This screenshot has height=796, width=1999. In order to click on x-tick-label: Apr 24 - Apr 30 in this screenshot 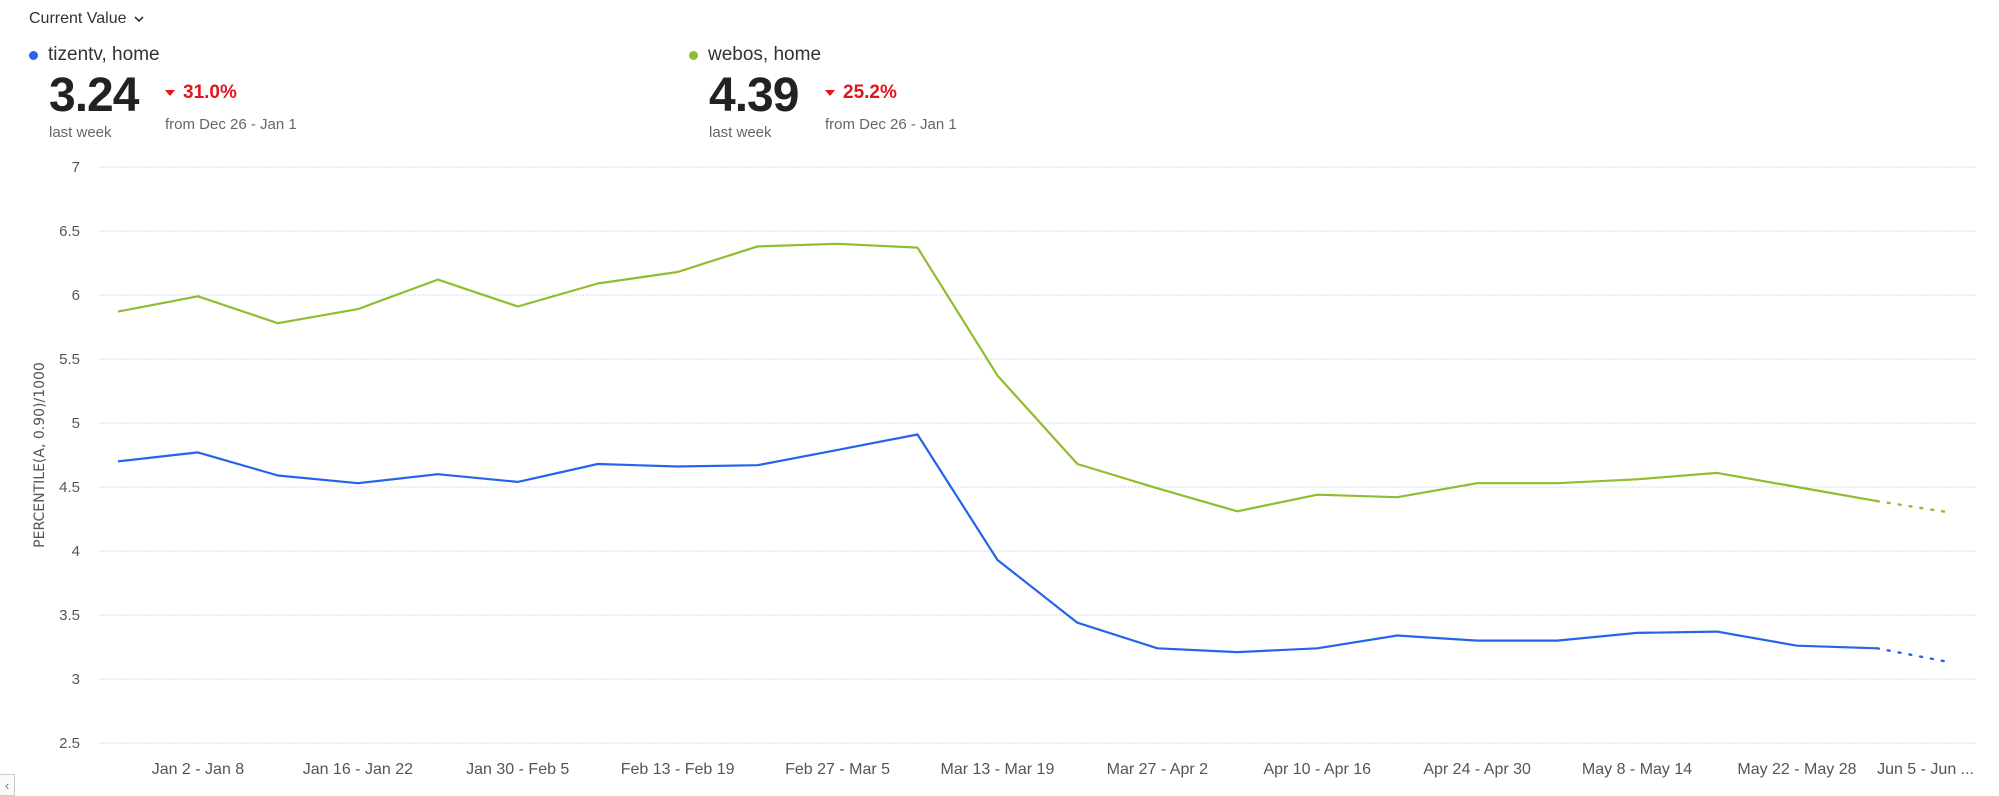, I will do `click(1477, 769)`.